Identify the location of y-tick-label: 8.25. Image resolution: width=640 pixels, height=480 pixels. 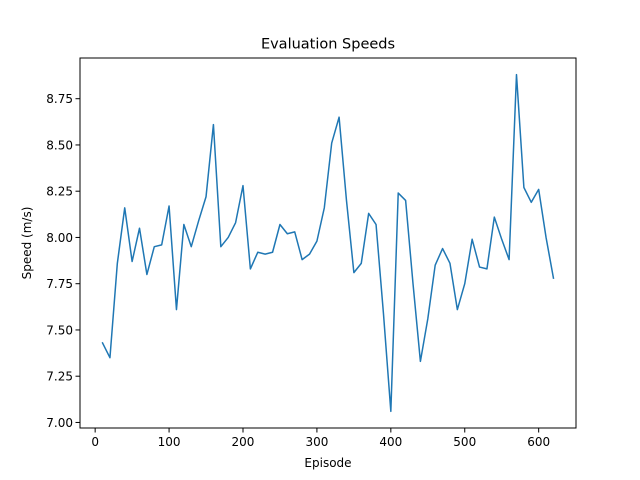
(59, 192).